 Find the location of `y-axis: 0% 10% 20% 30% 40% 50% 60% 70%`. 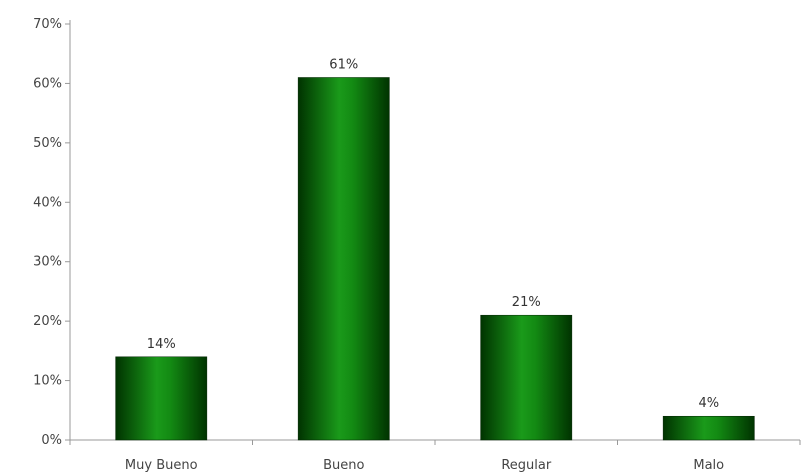

y-axis: 0% 10% 20% 30% 40% 50% 60% 70% is located at coordinates (52, 232).